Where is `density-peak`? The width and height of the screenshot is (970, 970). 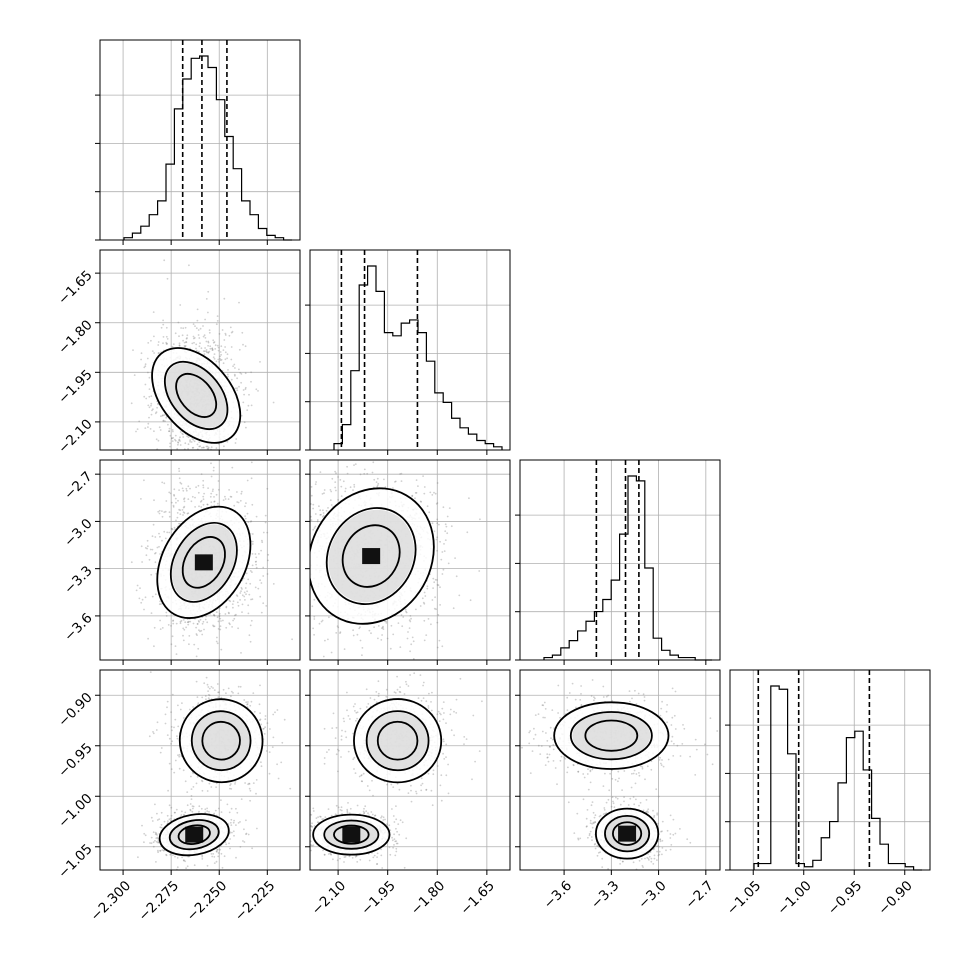 density-peak is located at coordinates (371, 556).